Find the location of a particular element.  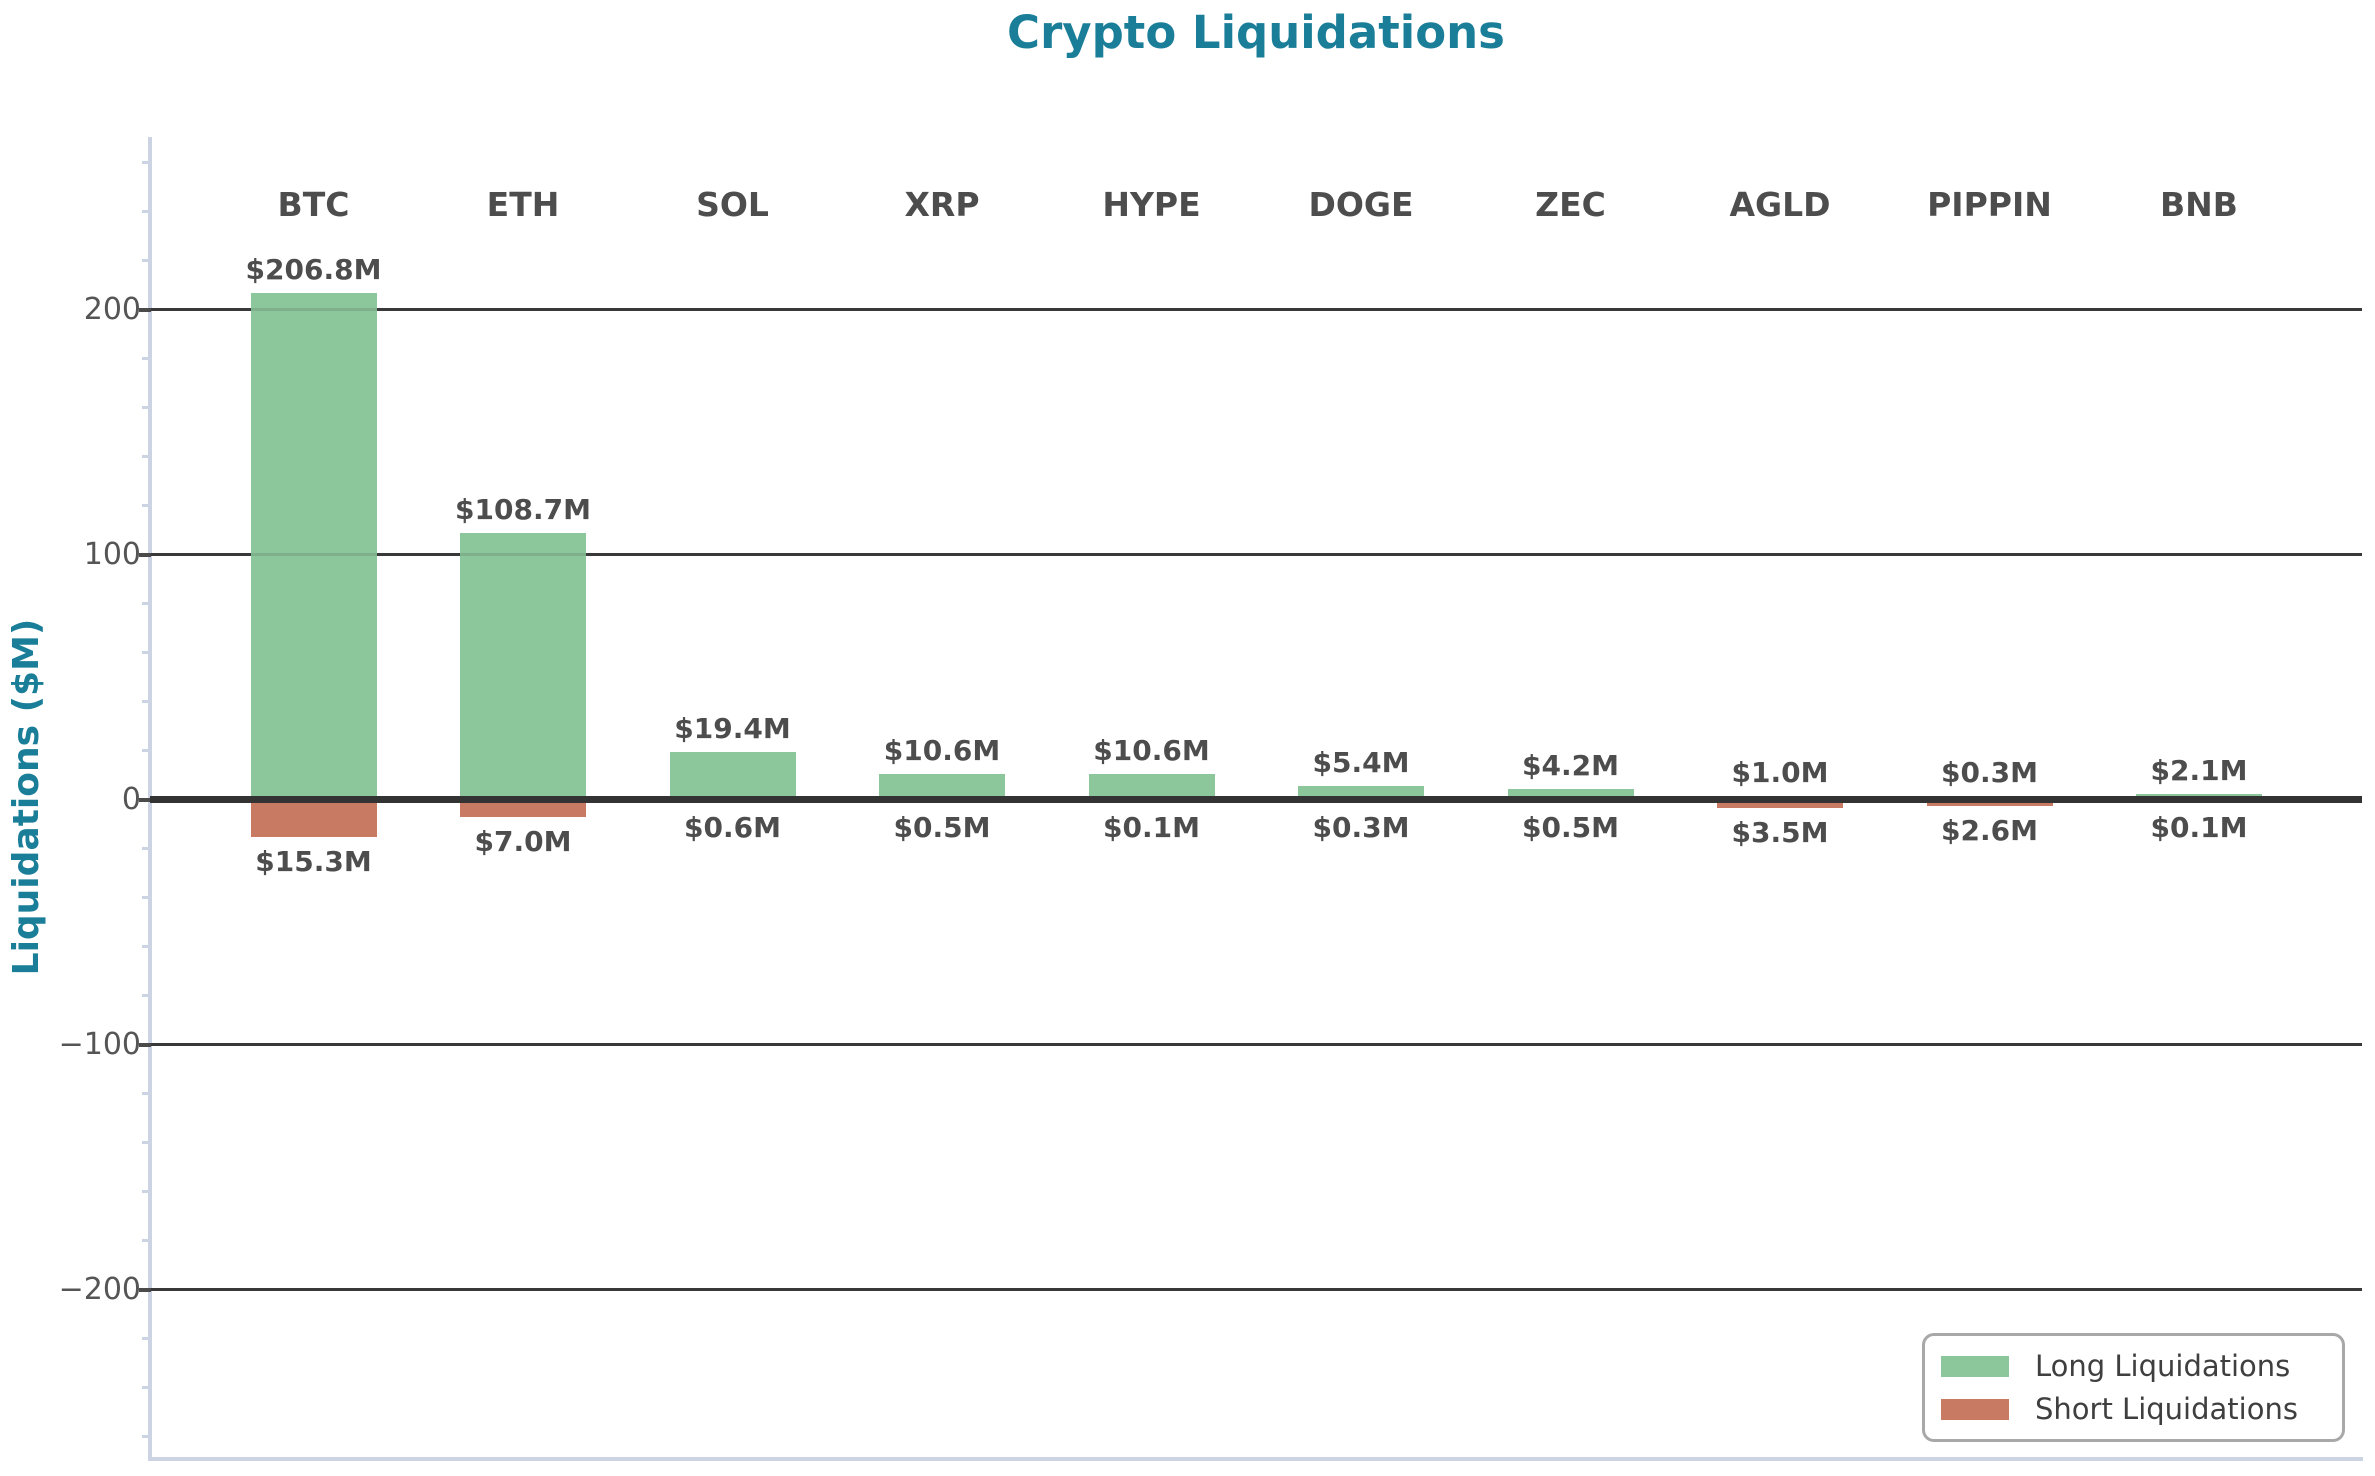

legend-entry-short: Short Liquidations is located at coordinates (2141, 1409).